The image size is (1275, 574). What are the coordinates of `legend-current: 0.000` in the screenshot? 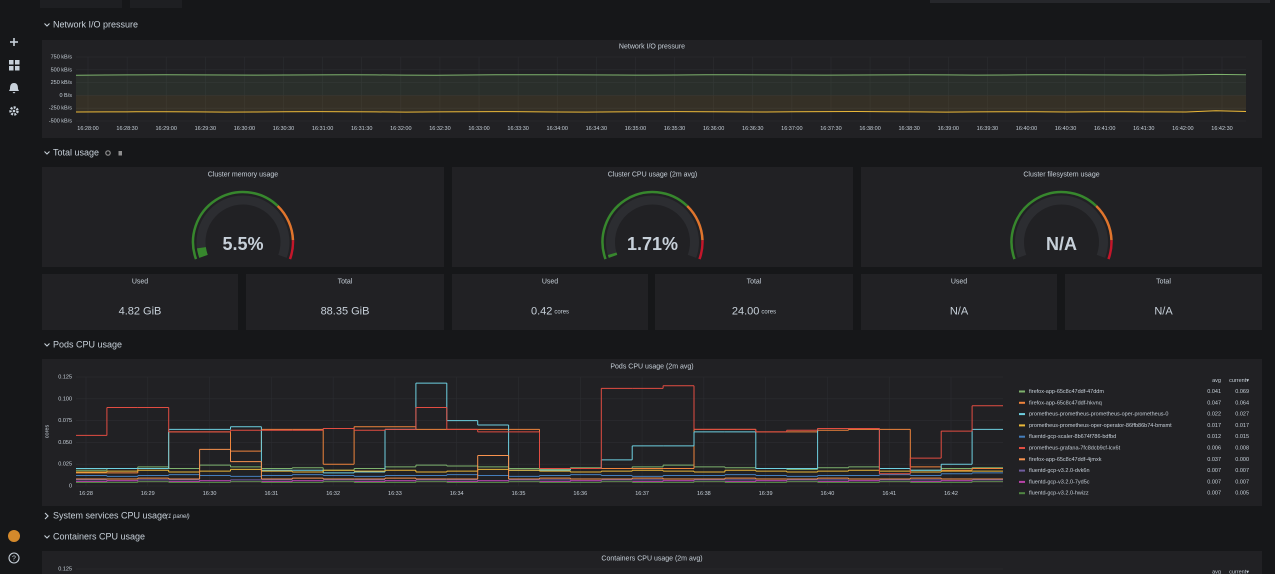 It's located at (1242, 460).